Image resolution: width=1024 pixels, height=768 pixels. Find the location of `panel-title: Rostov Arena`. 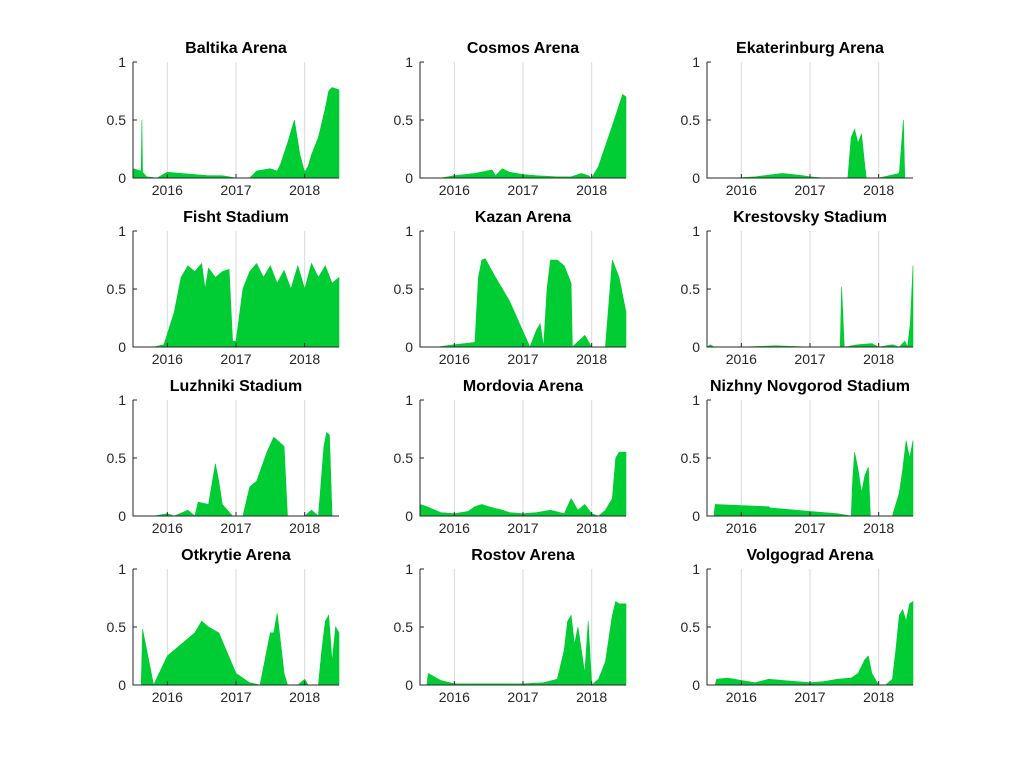

panel-title: Rostov Arena is located at coordinates (523, 555).